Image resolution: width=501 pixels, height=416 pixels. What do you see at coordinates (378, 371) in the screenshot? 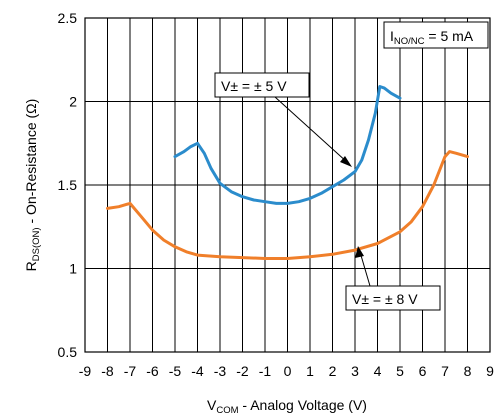
I see `x-tick-label: 4` at bounding box center [378, 371].